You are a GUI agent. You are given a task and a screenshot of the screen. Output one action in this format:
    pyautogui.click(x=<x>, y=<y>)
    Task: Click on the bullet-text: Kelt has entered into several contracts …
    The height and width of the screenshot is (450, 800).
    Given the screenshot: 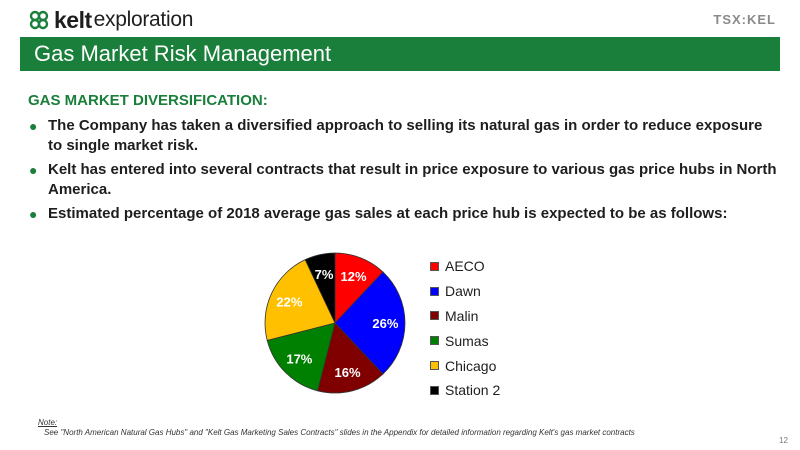 What is the action you would take?
    pyautogui.click(x=412, y=179)
    